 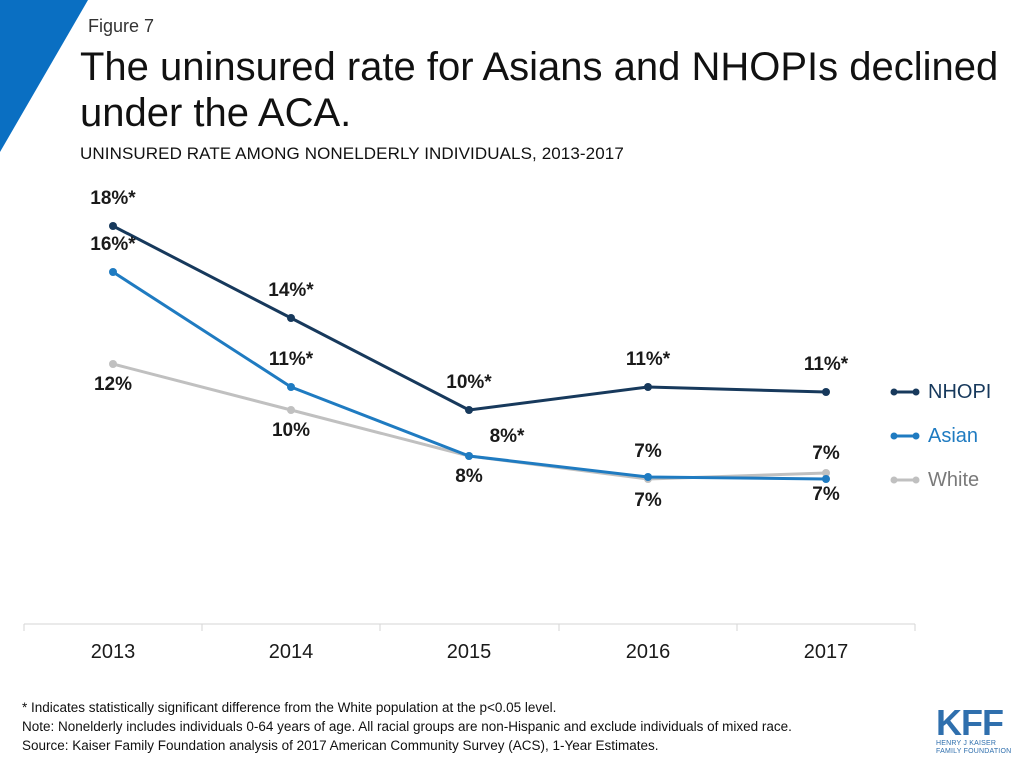 I want to click on corner-accent, so click(x=44, y=76).